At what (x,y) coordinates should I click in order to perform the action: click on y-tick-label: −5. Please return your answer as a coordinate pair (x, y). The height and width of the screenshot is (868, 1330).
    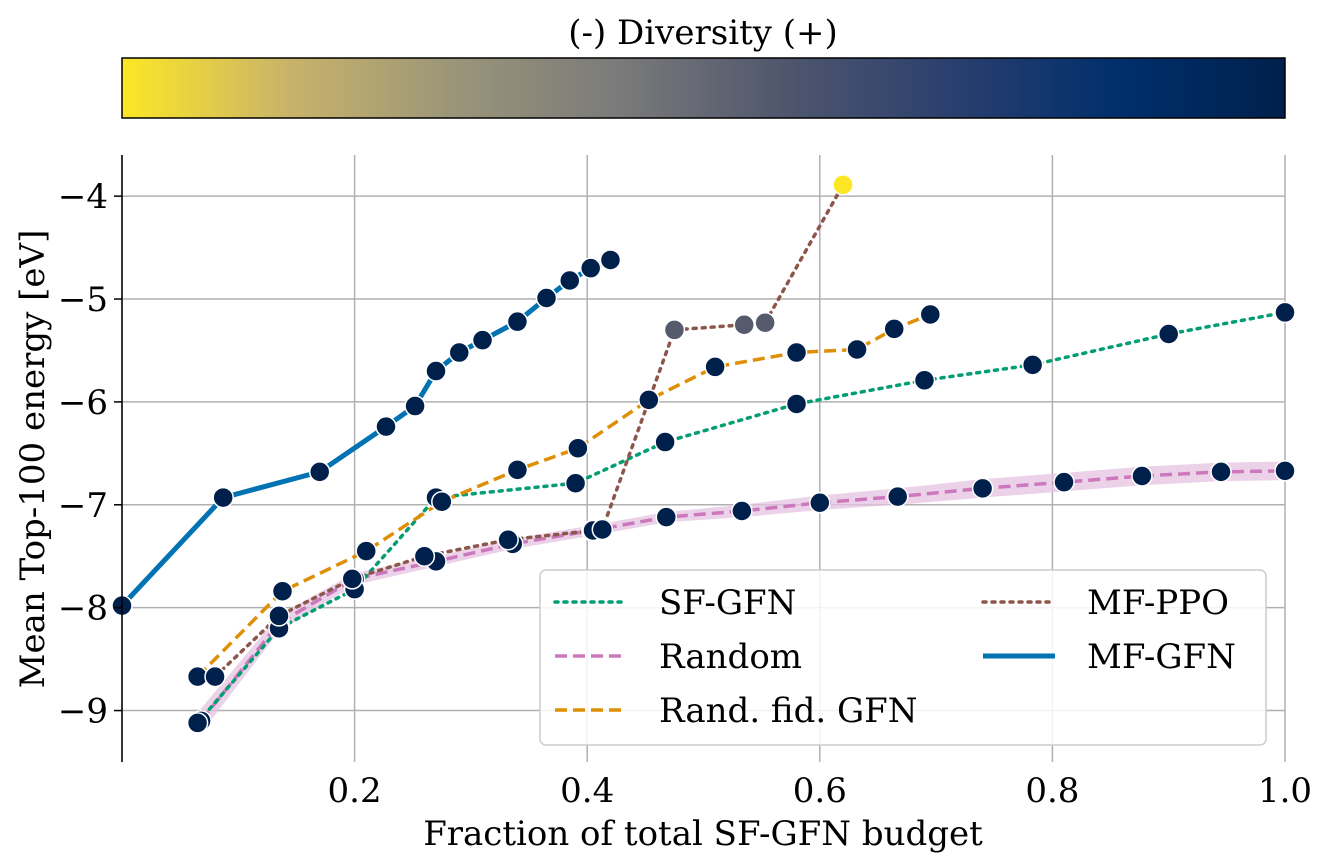
    Looking at the image, I should click on (83, 300).